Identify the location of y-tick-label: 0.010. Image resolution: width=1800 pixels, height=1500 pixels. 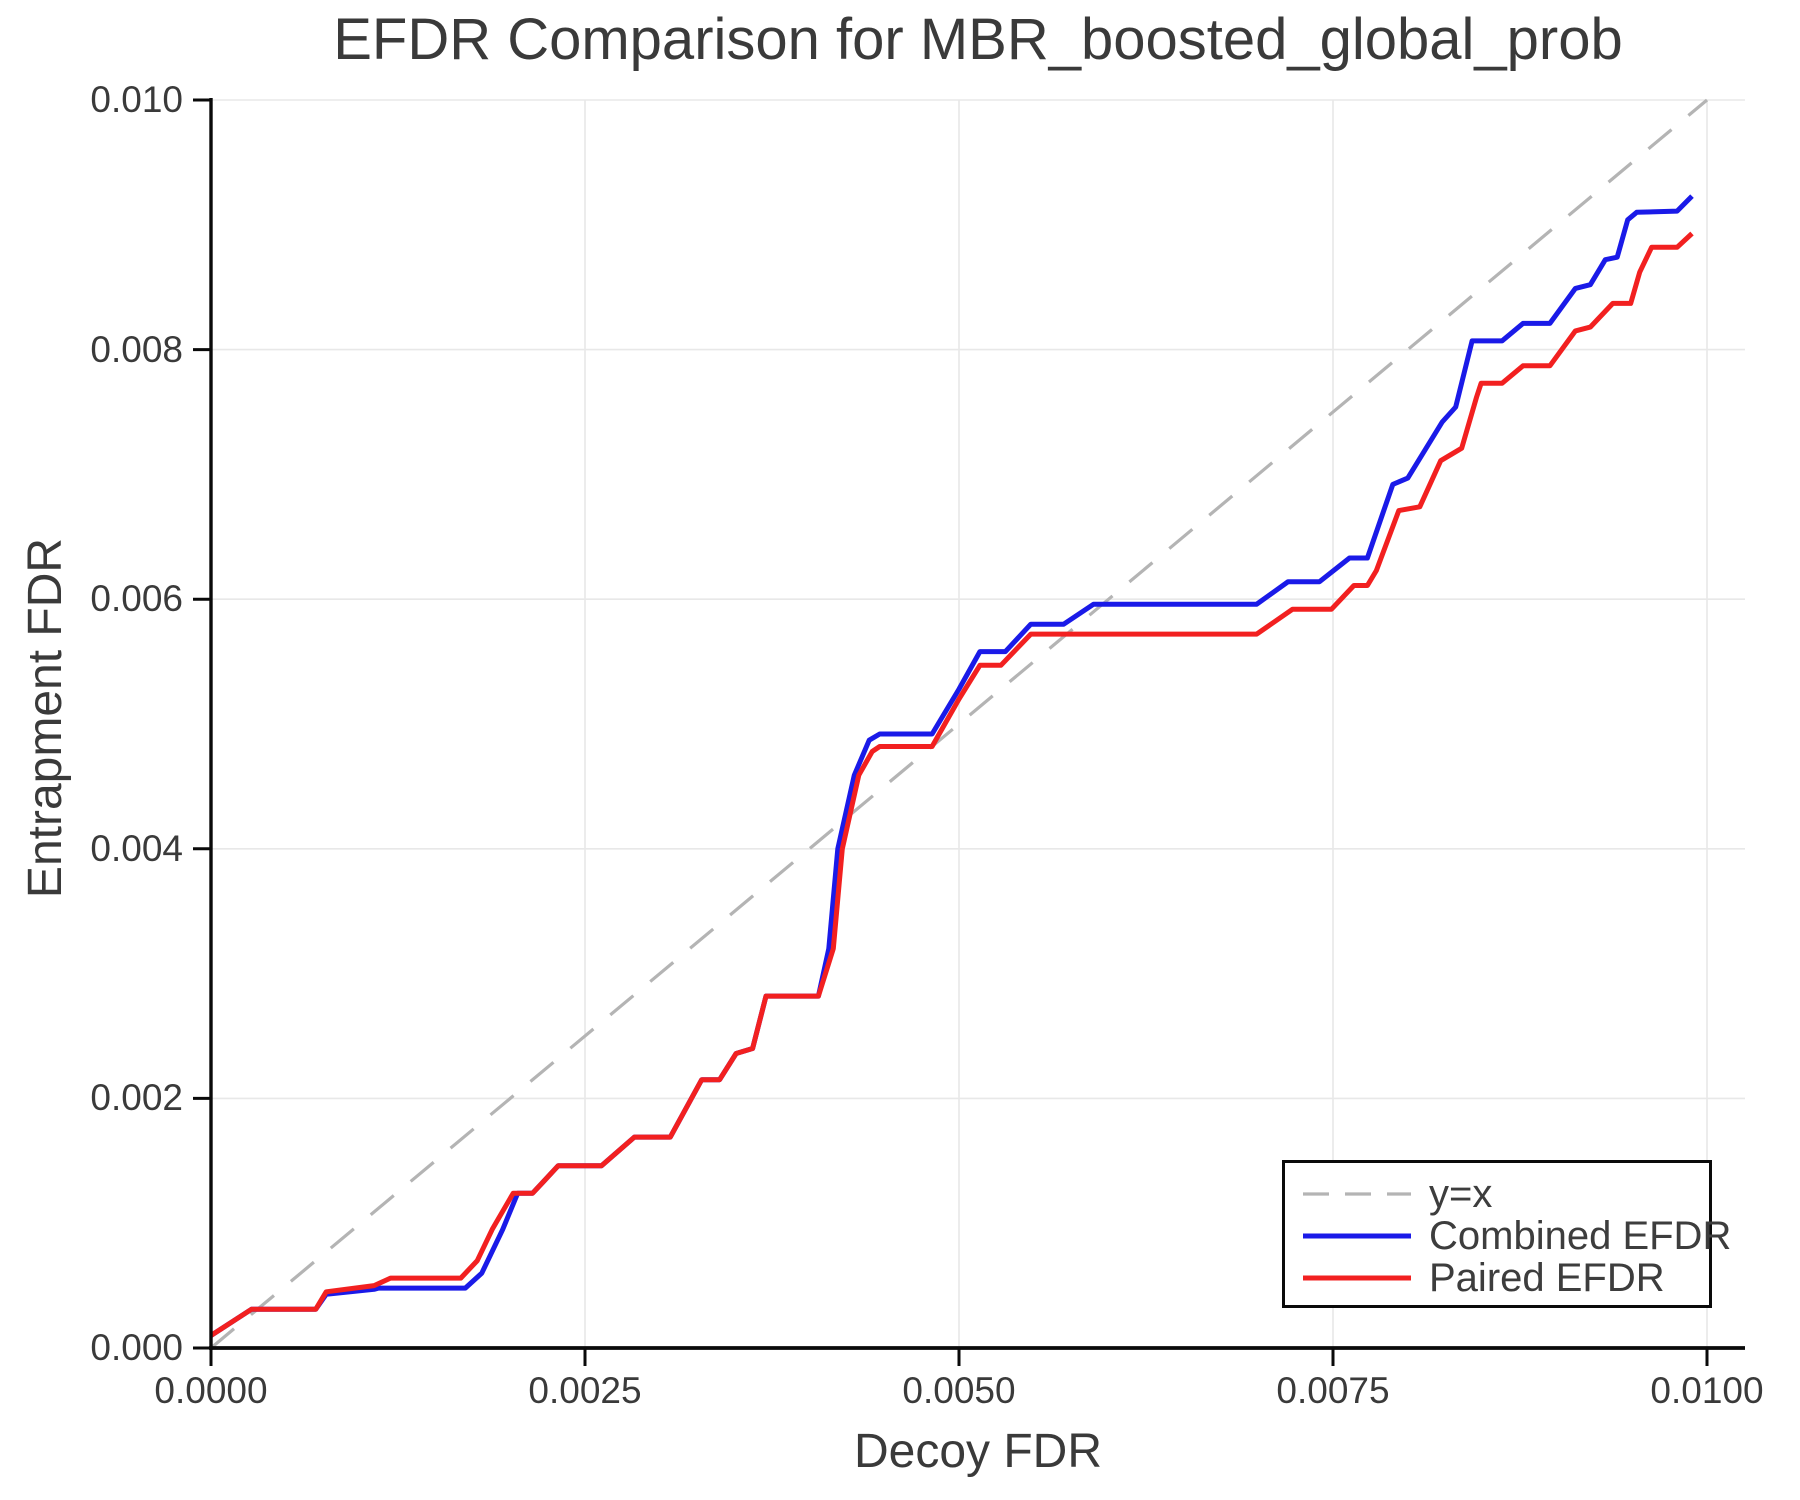
(136, 99).